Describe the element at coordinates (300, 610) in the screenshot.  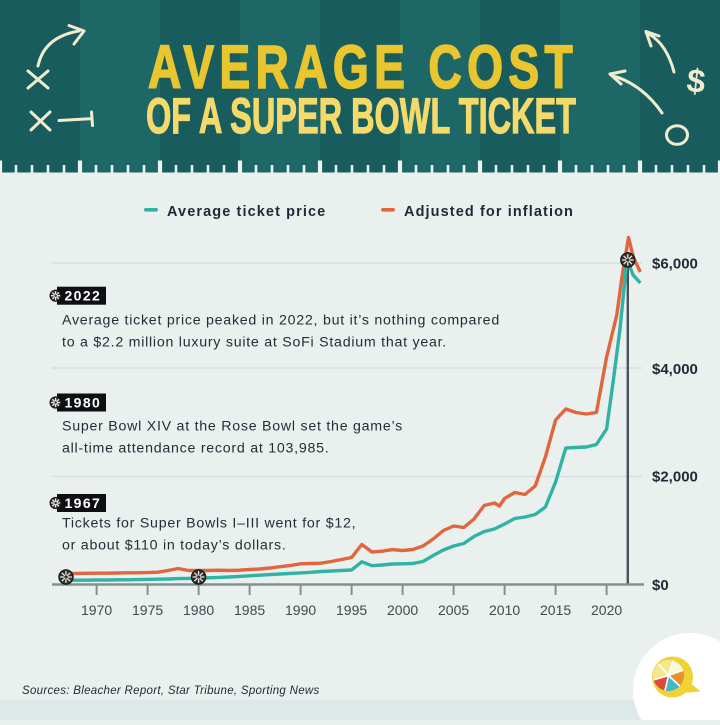
I see `svg-text: 1990` at that location.